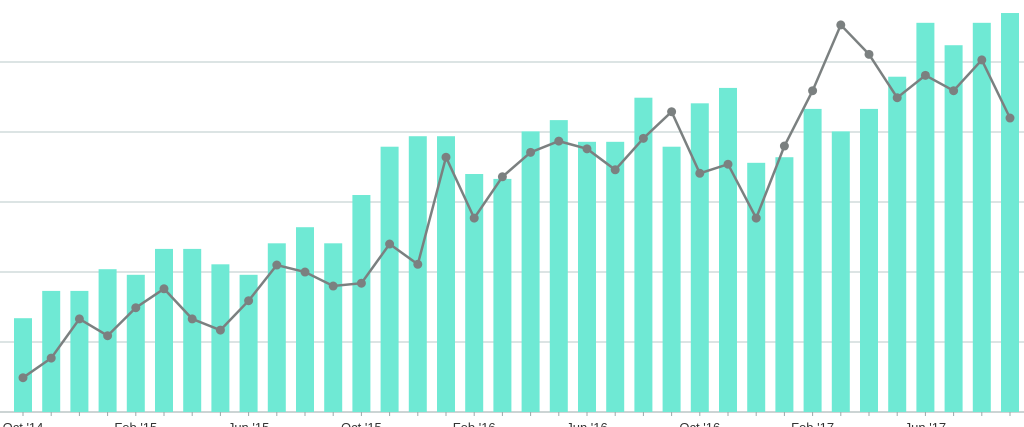 The image size is (1024, 427). What do you see at coordinates (587, 423) in the screenshot?
I see `x-tick-label: Jun '16` at bounding box center [587, 423].